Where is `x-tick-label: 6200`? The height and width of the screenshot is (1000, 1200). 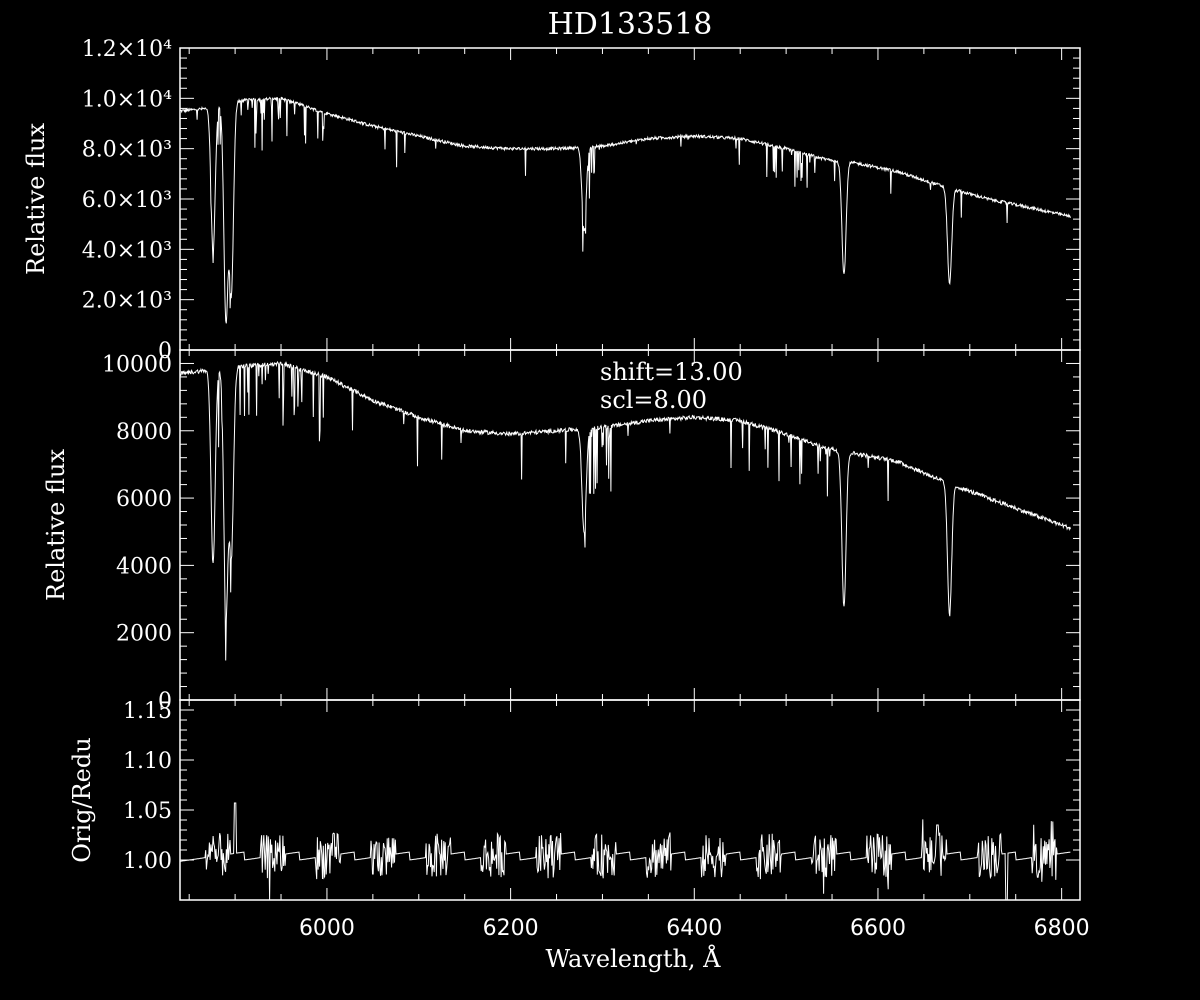 x-tick-label: 6200 is located at coordinates (511, 928).